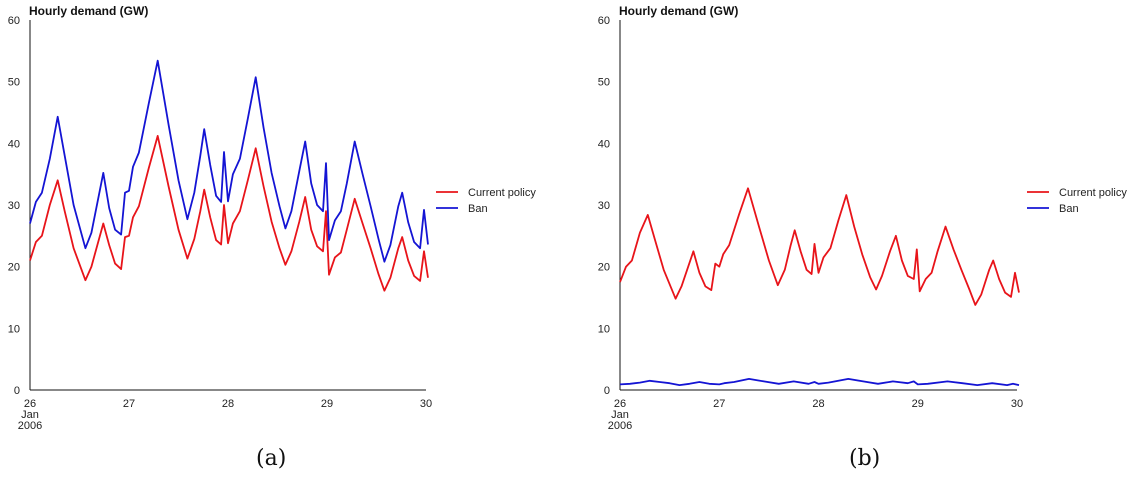 This screenshot has height=489, width=1137. I want to click on panel-b-caption: (b), so click(865, 458).